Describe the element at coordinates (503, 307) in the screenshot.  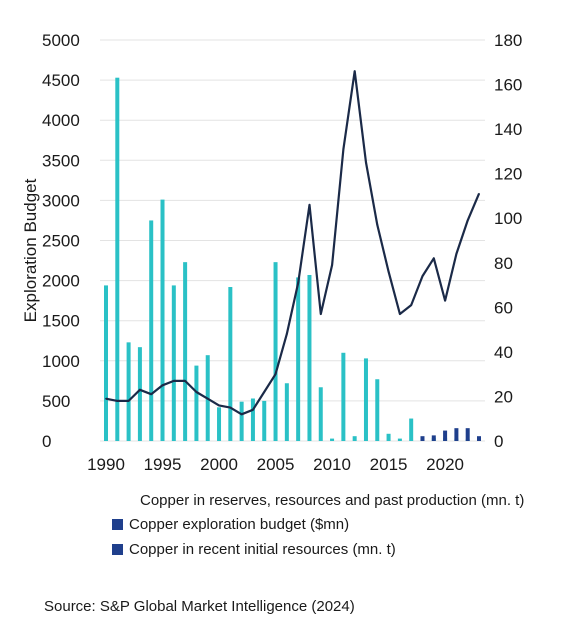
I see `y-right-tick-label: 60` at that location.